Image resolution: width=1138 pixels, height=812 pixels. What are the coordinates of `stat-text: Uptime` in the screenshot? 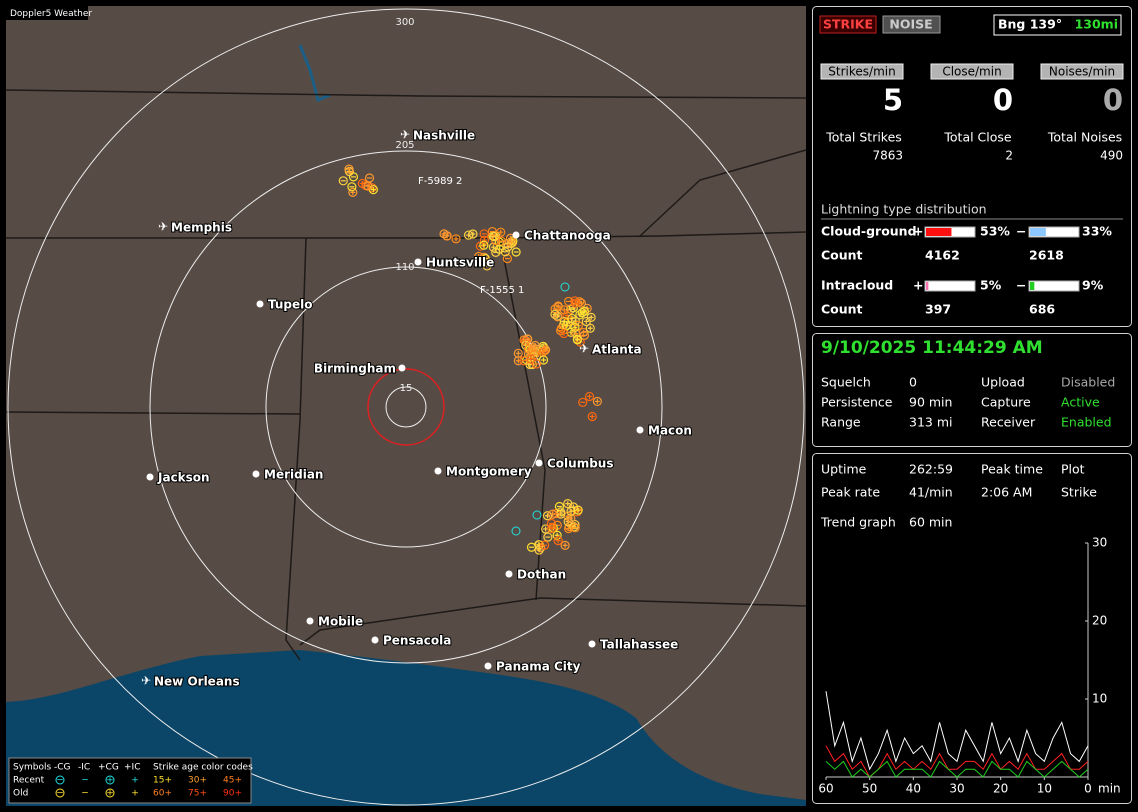 It's located at (844, 469).